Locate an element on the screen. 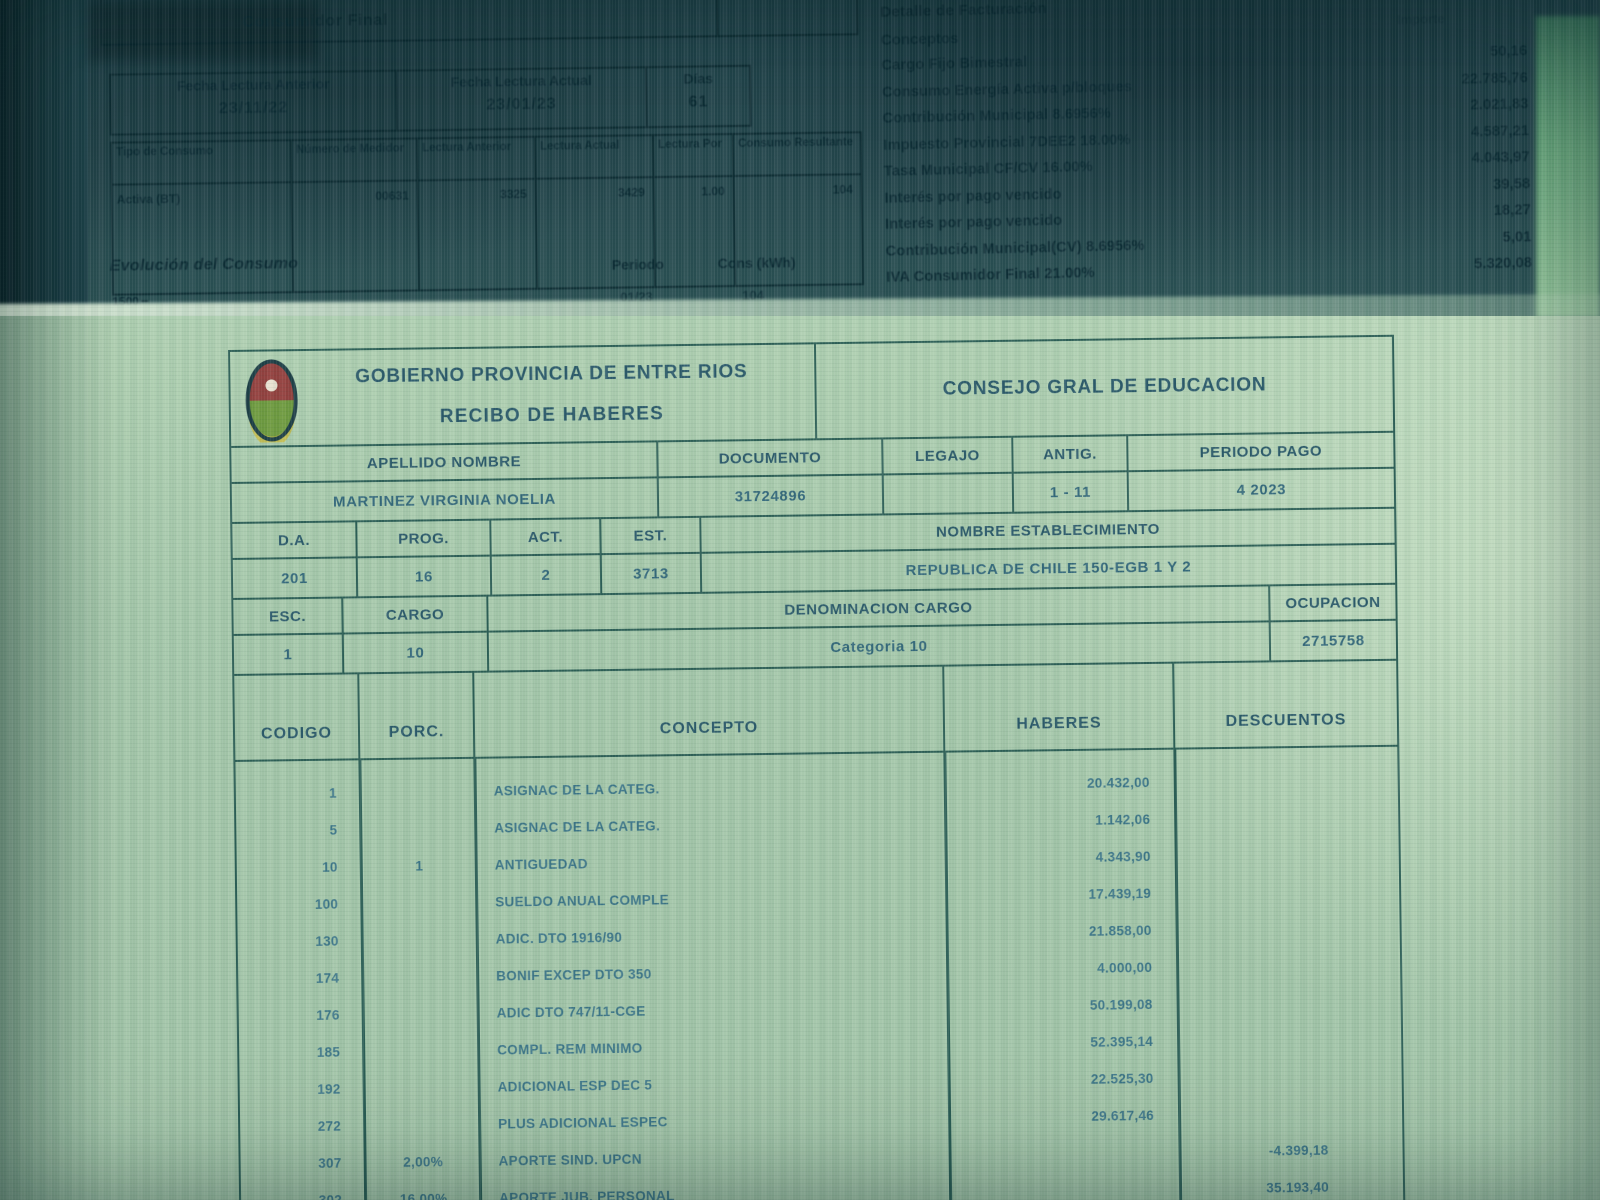 The width and height of the screenshot is (1600, 1200). row-haberes: 29.617,46 is located at coordinates (1123, 1115).